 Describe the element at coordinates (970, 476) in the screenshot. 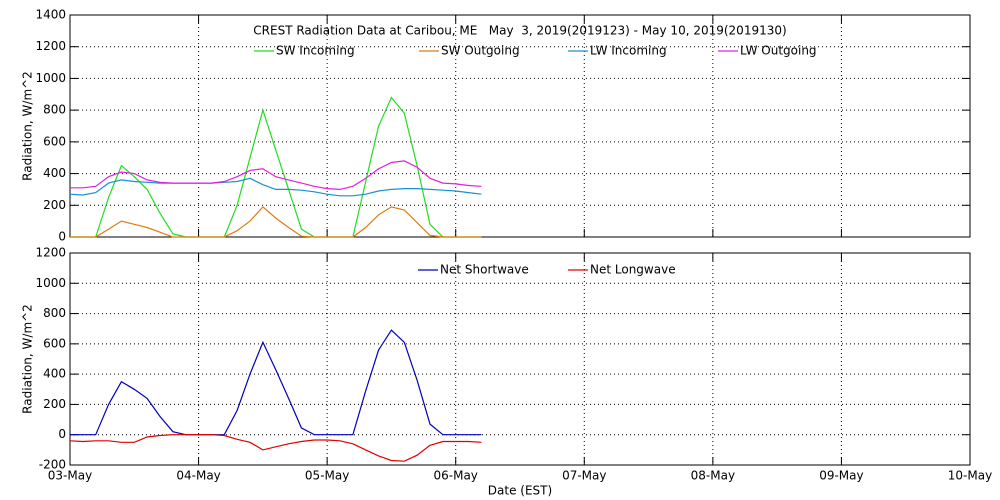

I see `x-tick-label: 10-May` at that location.